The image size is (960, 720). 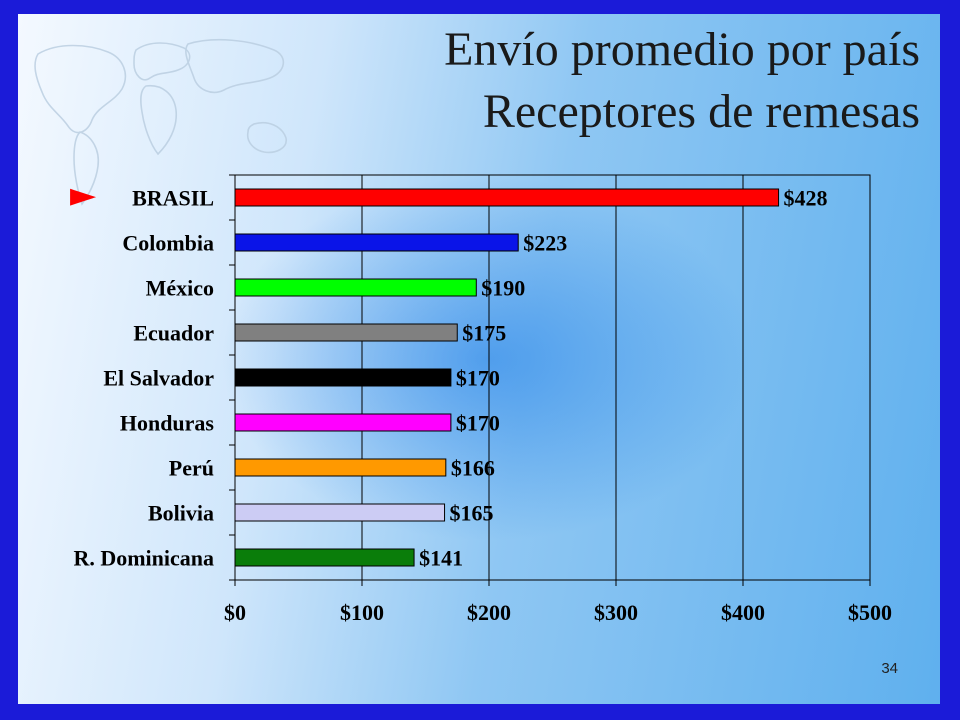 I want to click on bar-el-salvador, so click(x=343, y=377).